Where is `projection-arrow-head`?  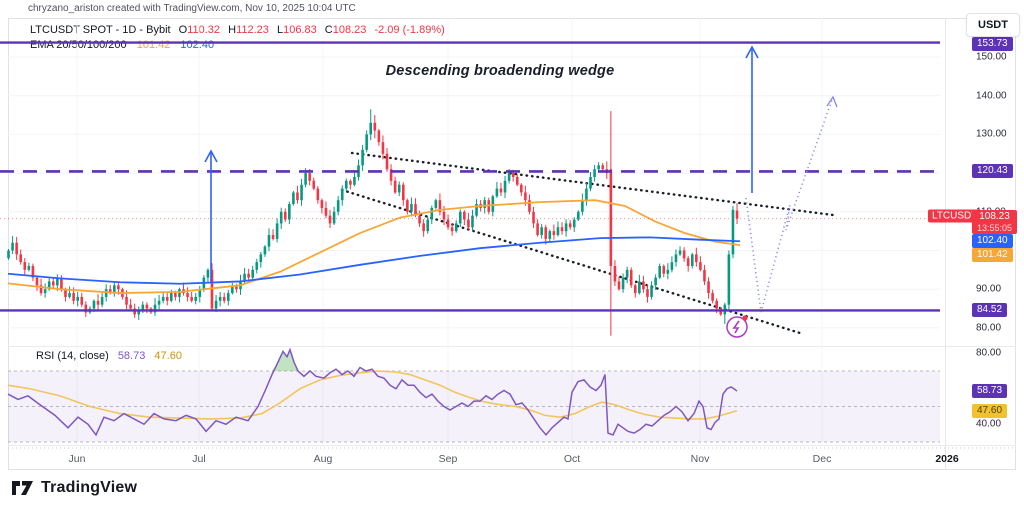
projection-arrow-head is located at coordinates (832, 101).